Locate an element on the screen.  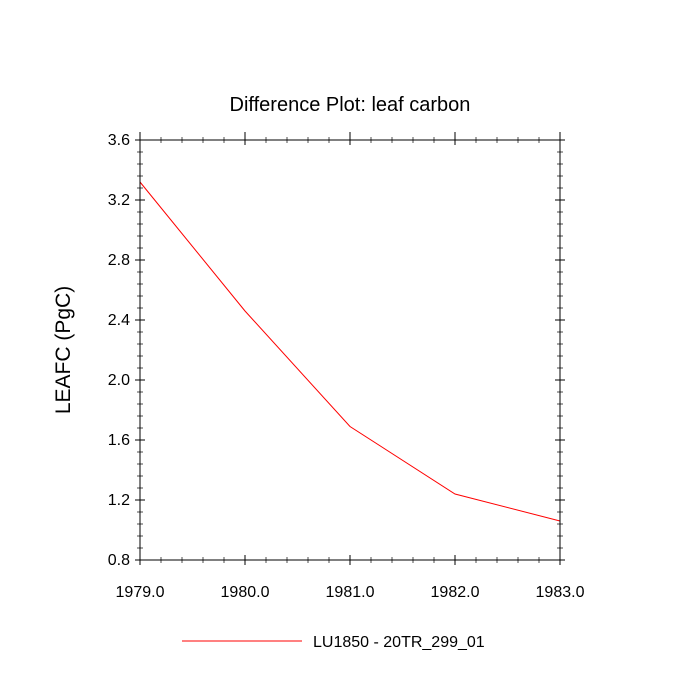
y-tick-label: 0.8 is located at coordinates (119, 560).